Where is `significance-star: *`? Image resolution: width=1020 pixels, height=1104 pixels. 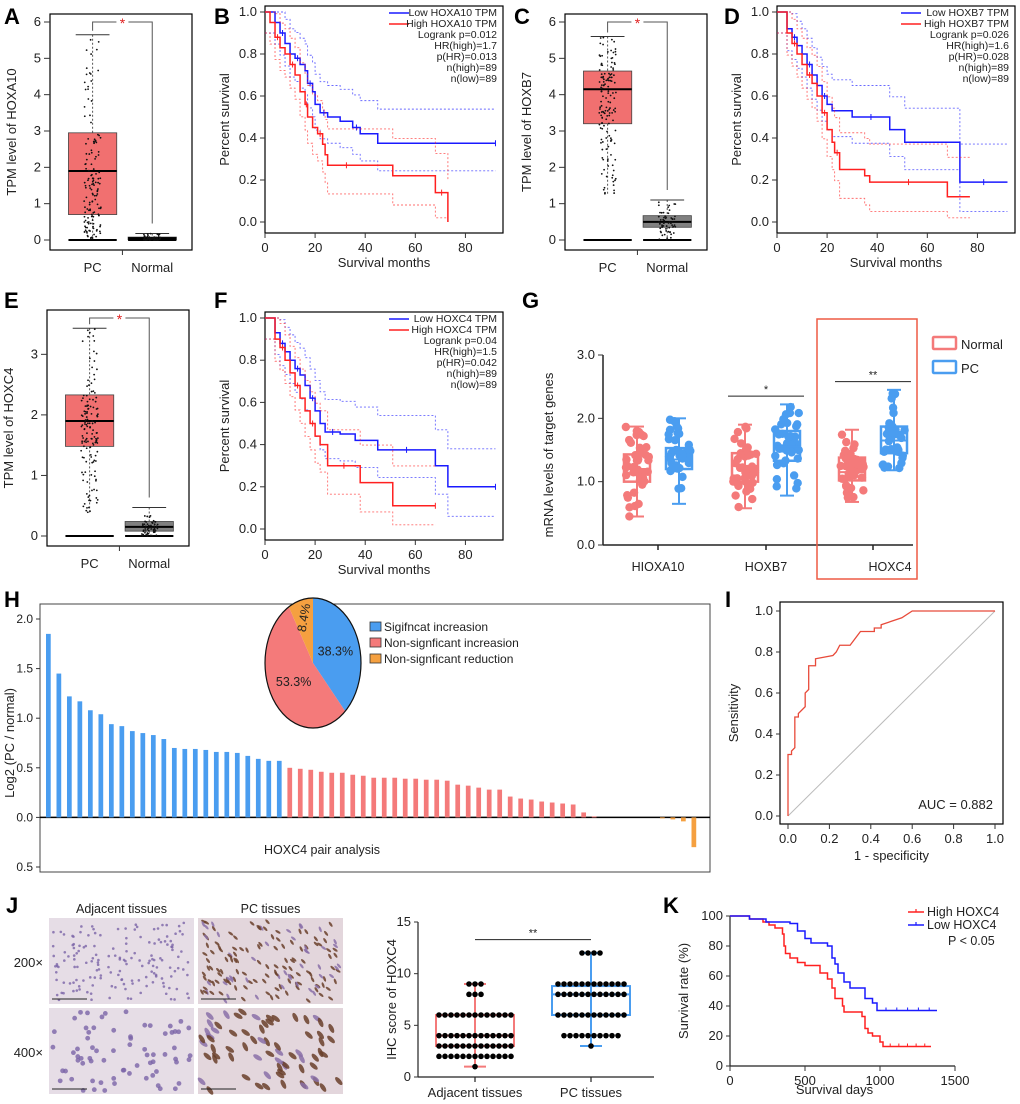
significance-star: * is located at coordinates (123, 23).